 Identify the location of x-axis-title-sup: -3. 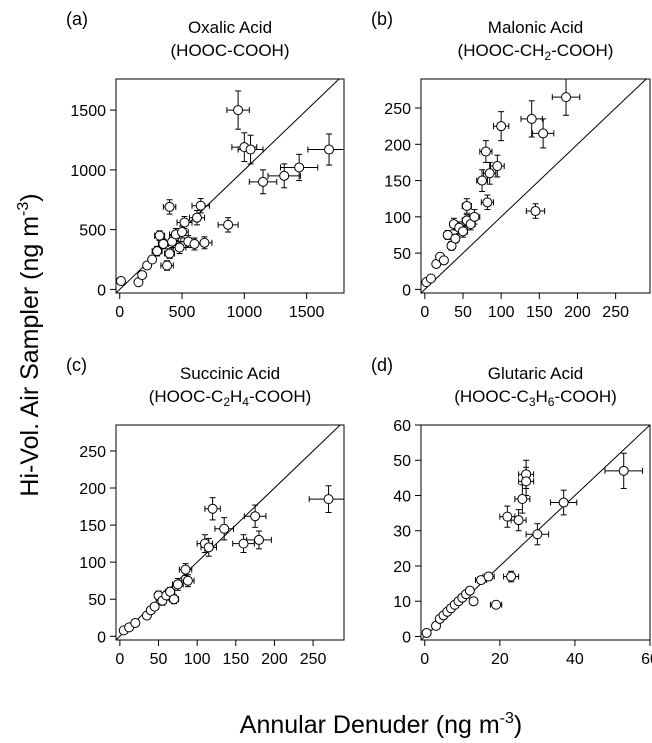
(507, 718).